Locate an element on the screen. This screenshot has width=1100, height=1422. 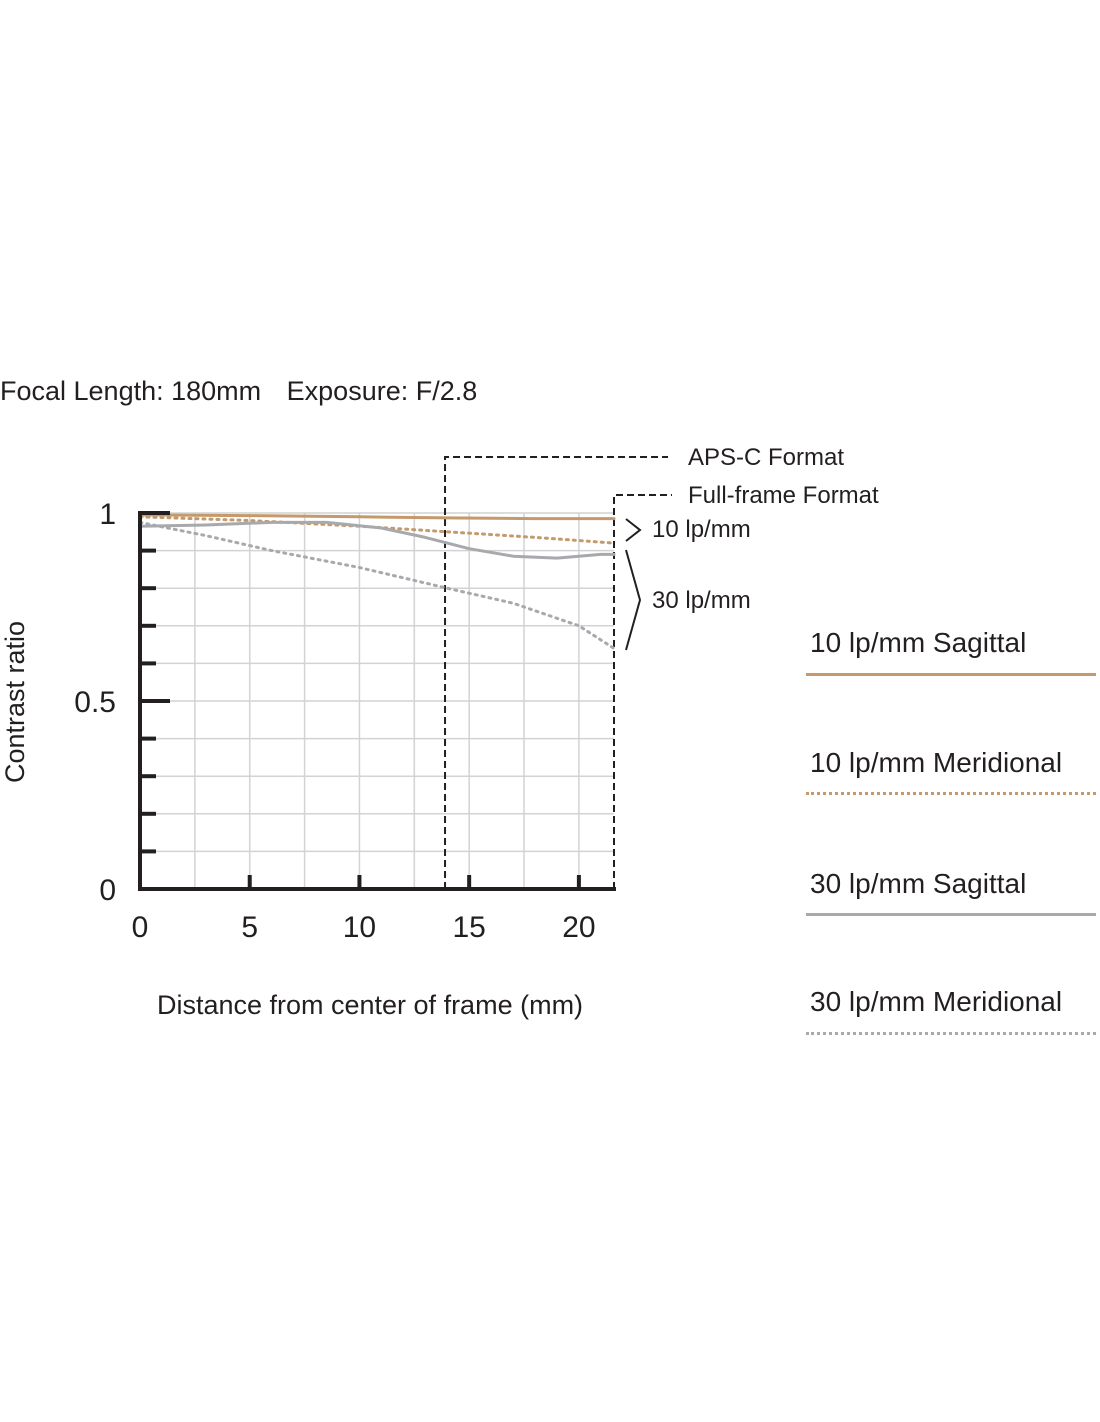
exposure-label: Exposure: F/2.8 is located at coordinates (382, 391).